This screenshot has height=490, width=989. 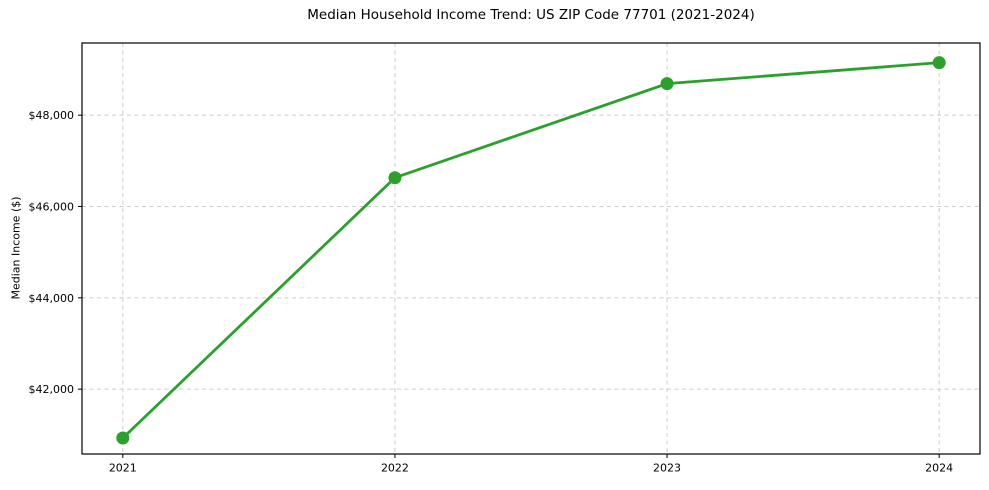 What do you see at coordinates (52, 206) in the screenshot?
I see `y-tick-label: $46,000` at bounding box center [52, 206].